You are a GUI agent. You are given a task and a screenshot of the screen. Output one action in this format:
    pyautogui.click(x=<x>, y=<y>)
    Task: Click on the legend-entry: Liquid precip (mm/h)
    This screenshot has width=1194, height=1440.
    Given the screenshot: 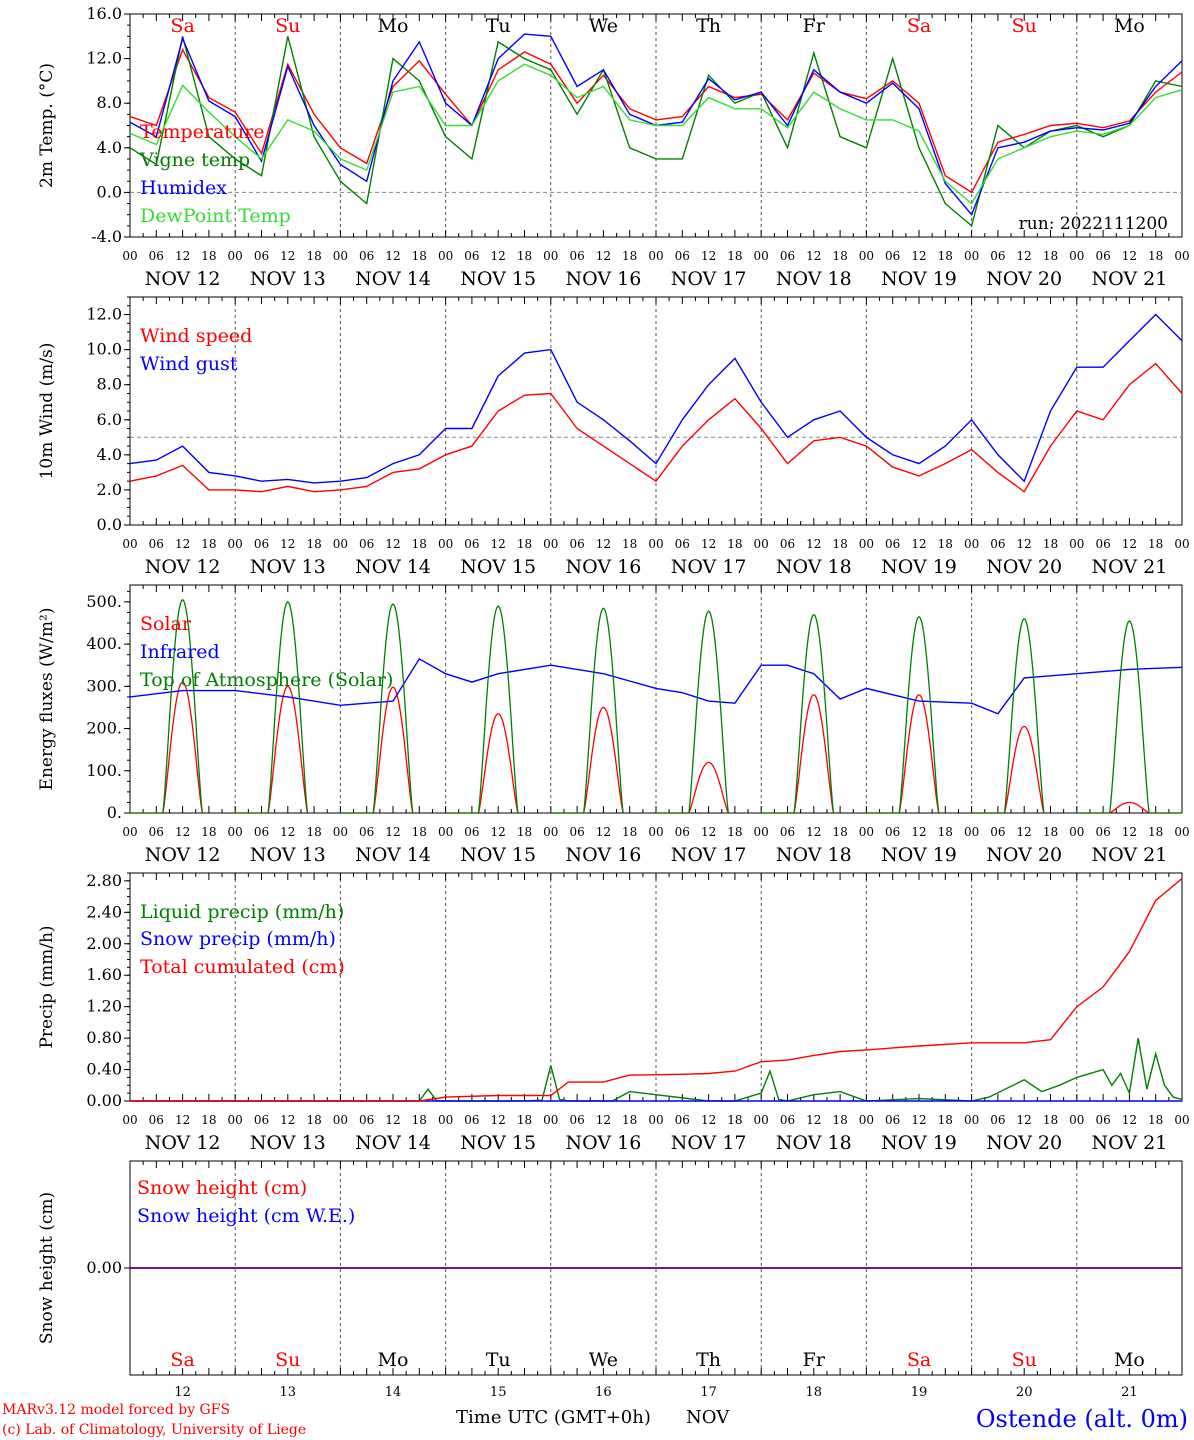 What is the action you would take?
    pyautogui.click(x=242, y=912)
    